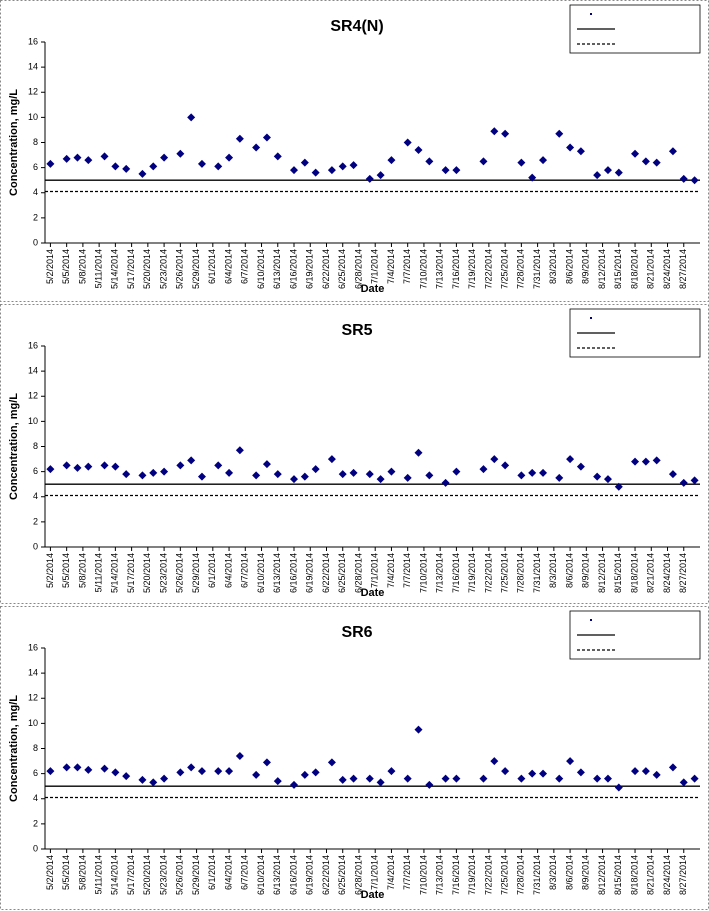 This screenshot has width=709, height=911. I want to click on y-tick-label: 12, so click(33, 396).